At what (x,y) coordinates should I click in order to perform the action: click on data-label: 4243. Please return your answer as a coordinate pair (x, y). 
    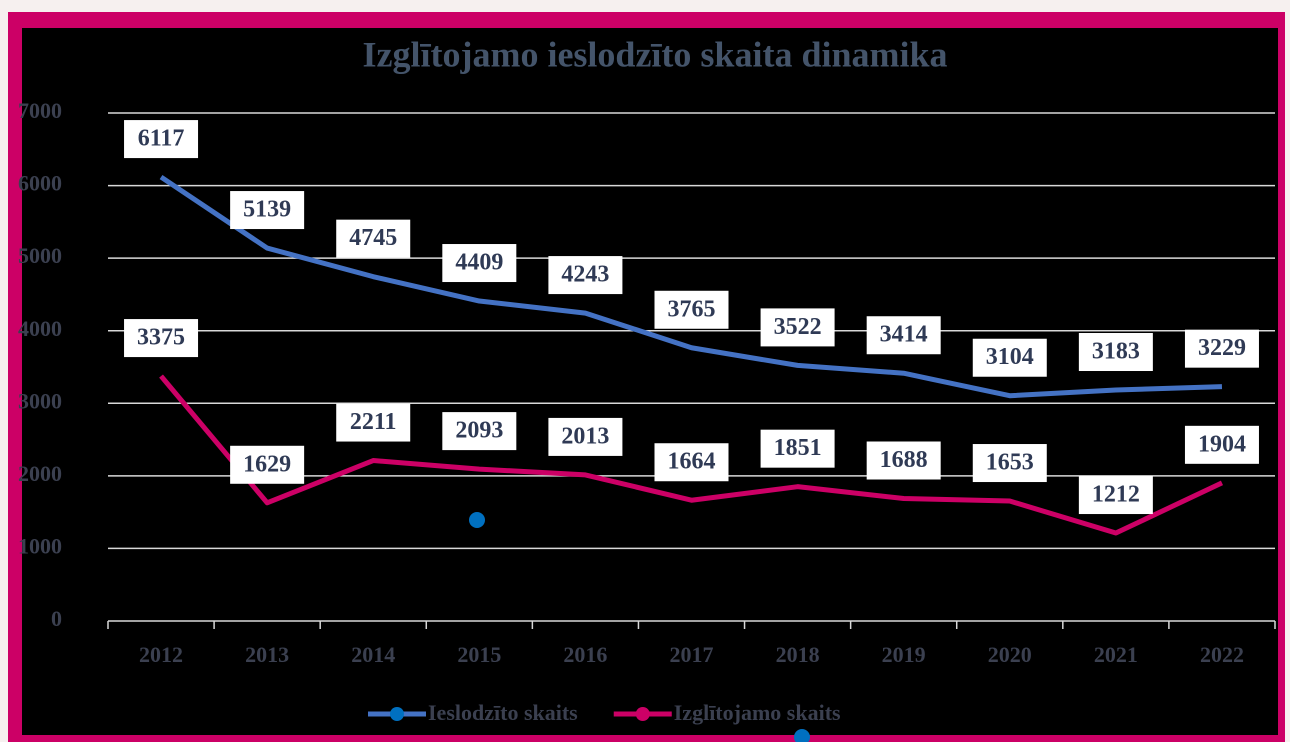
    Looking at the image, I should click on (585, 275).